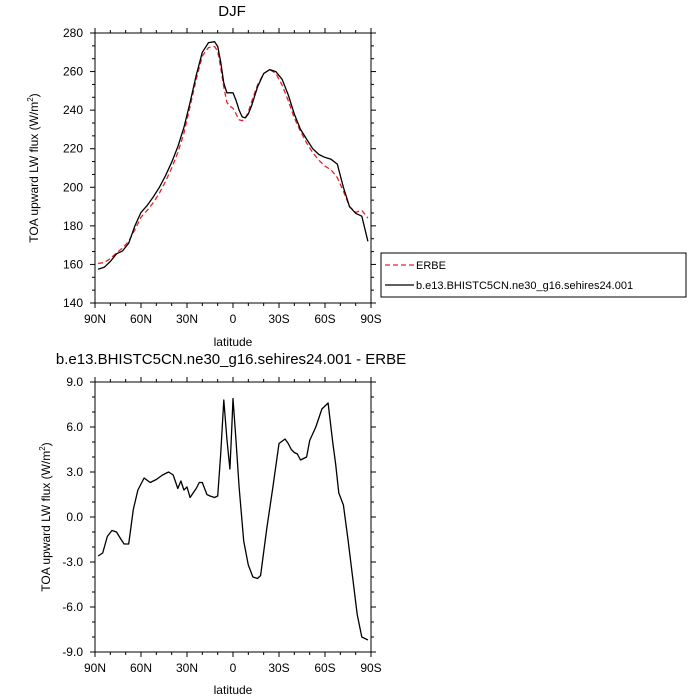 Image resolution: width=700 pixels, height=700 pixels. What do you see at coordinates (72, 562) in the screenshot?
I see `bottom-ytick-label: -3.0` at bounding box center [72, 562].